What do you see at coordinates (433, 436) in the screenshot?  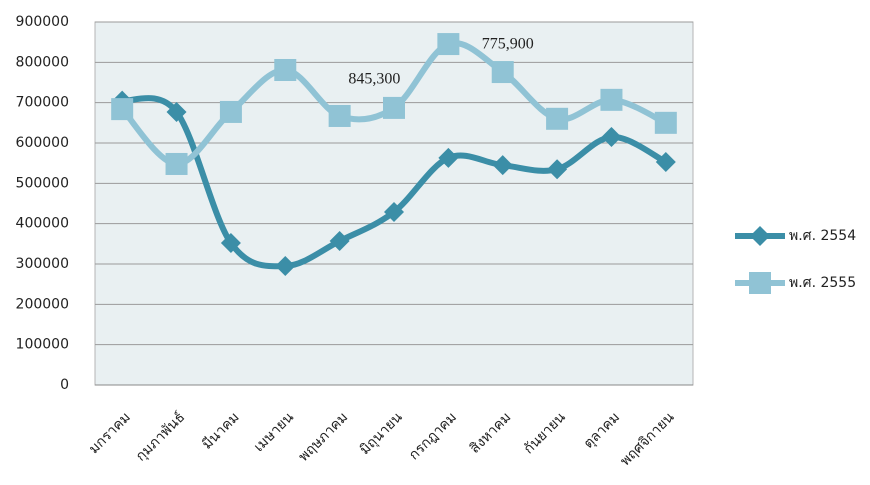 I see `x-tick-label: กรกฎาคม` at bounding box center [433, 436].